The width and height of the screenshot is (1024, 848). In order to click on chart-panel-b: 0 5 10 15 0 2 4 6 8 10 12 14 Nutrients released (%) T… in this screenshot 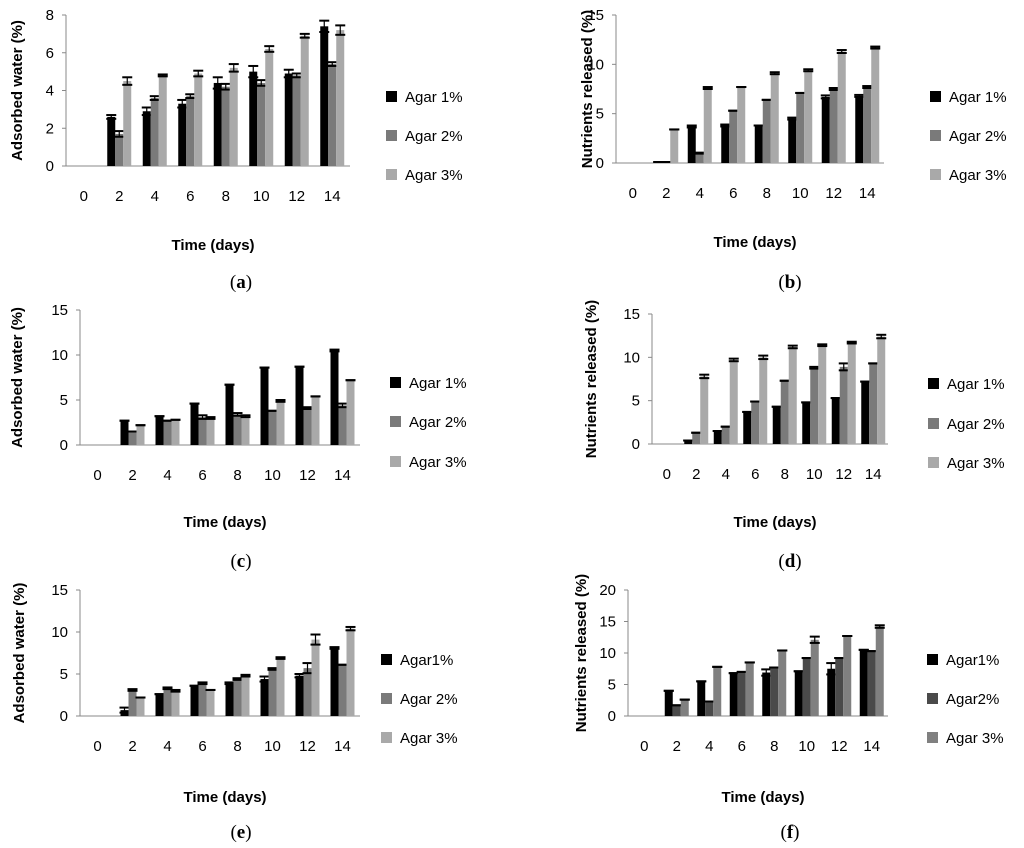, I will do `click(793, 150)`.